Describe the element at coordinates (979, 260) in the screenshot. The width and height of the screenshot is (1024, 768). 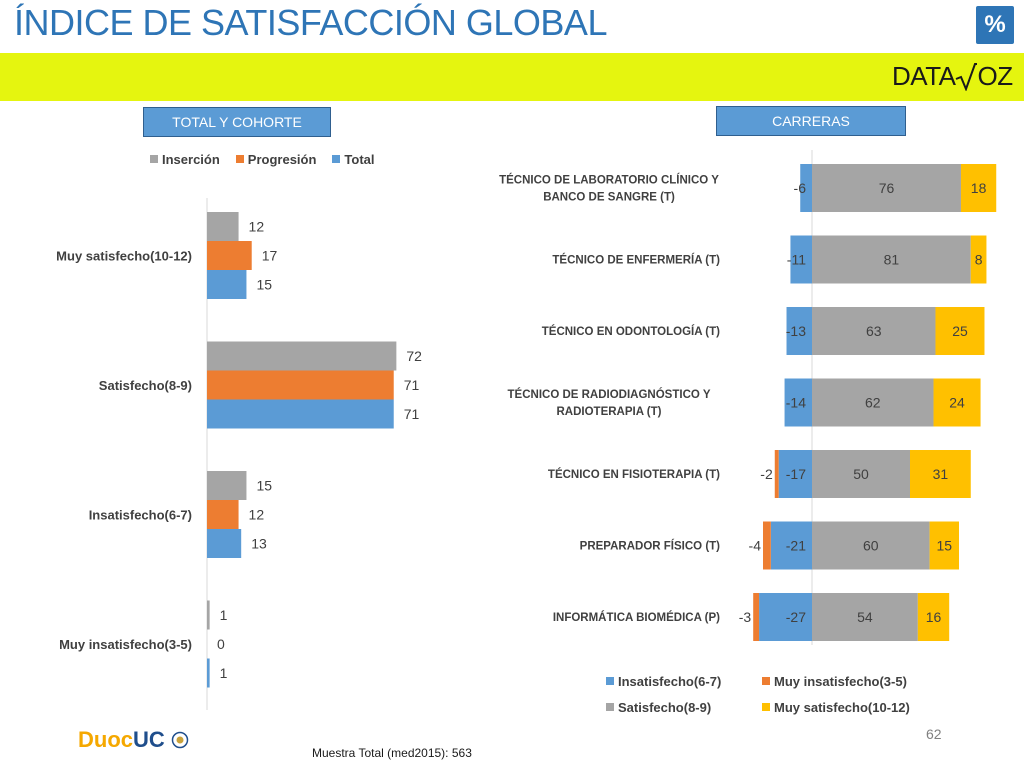
I see `data-label: 8` at that location.